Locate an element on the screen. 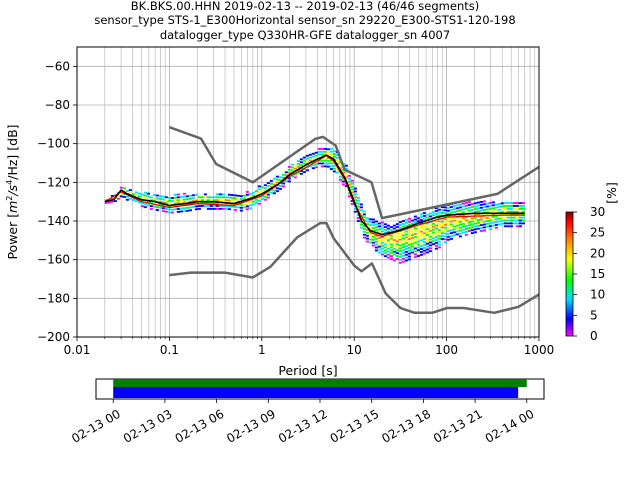 The image size is (640, 480). x-tick-label: 0.1 is located at coordinates (169, 350).